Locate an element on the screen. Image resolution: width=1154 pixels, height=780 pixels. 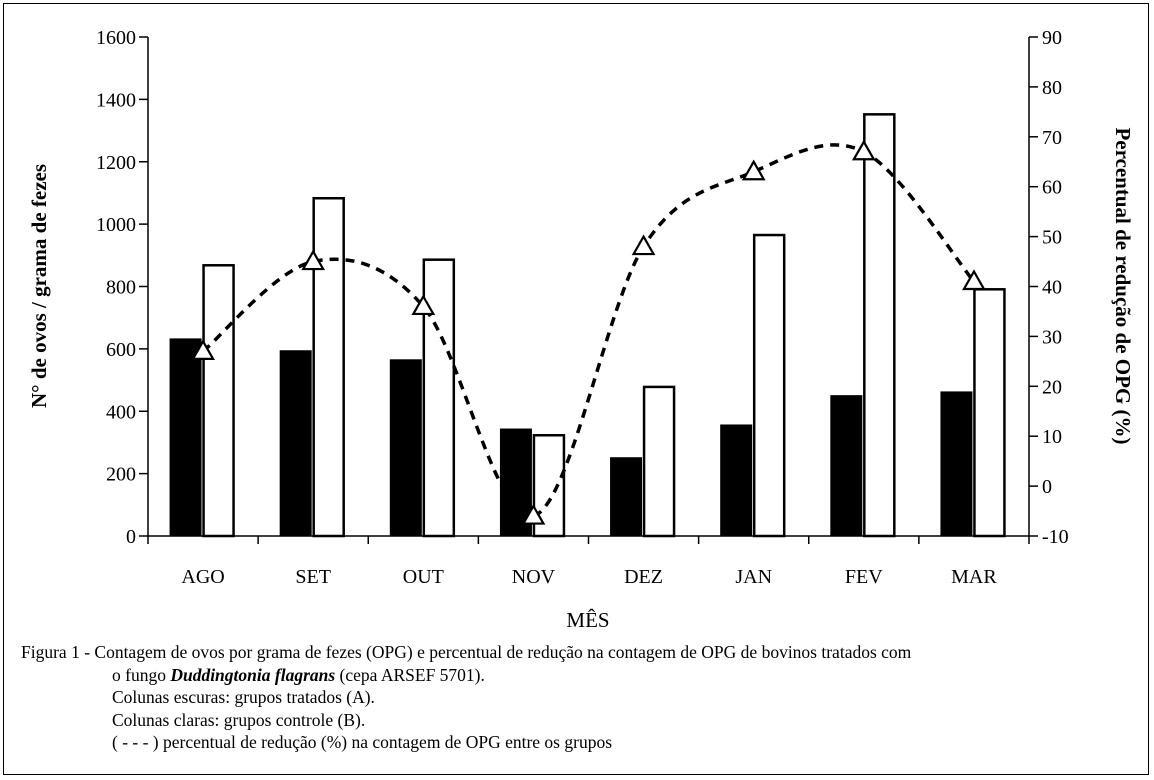
bar-b-out is located at coordinates (439, 398).